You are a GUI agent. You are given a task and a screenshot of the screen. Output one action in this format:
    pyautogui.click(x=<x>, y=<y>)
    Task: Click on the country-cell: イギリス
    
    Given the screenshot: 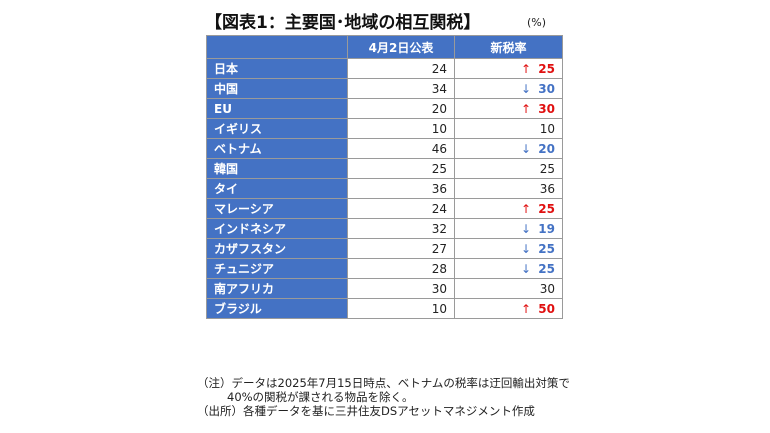 What is the action you would take?
    pyautogui.click(x=277, y=128)
    